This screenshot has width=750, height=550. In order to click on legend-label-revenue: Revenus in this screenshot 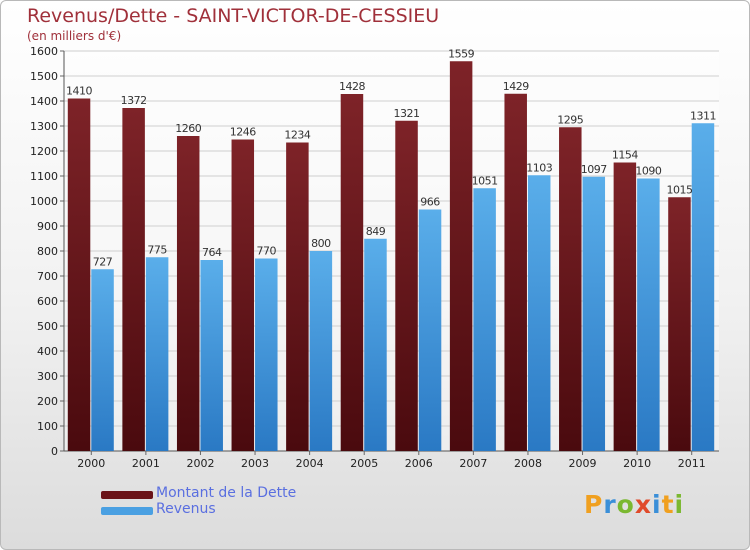, I will do `click(186, 509)`.